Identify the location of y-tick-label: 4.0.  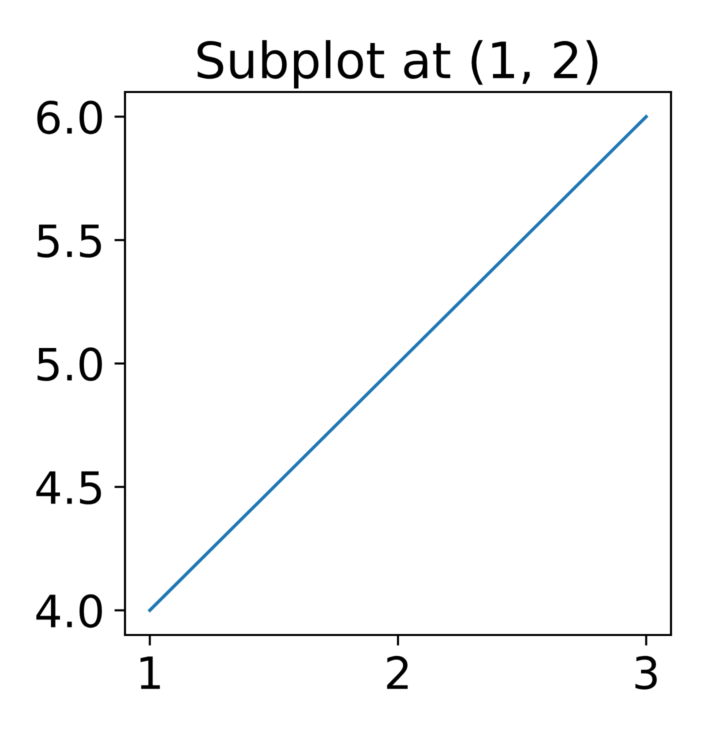
(69, 611).